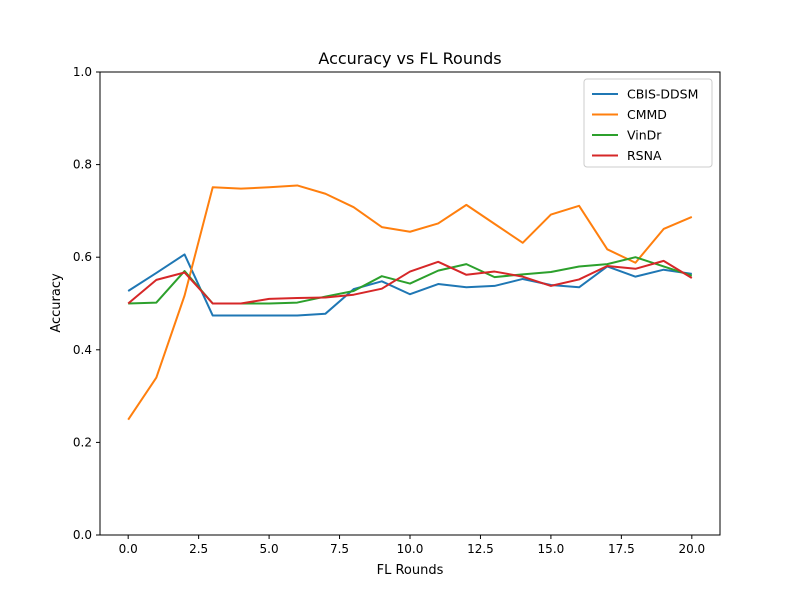 This screenshot has width=800, height=600. I want to click on y-axis-label: Accuracy, so click(56, 303).